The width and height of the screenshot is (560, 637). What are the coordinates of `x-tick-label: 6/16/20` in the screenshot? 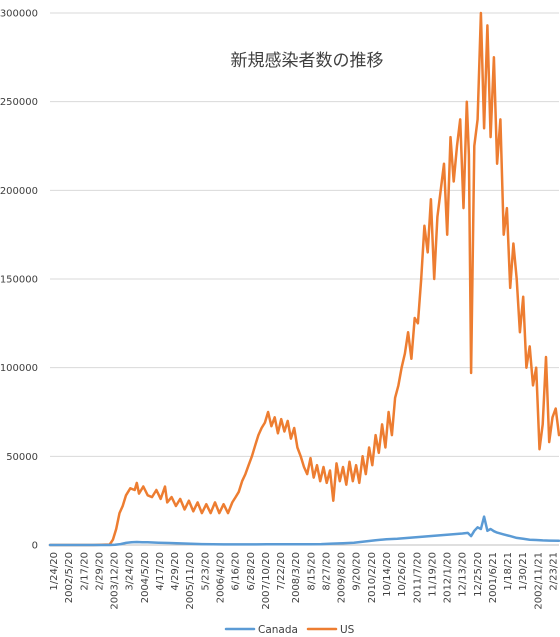 It's located at (236, 571).